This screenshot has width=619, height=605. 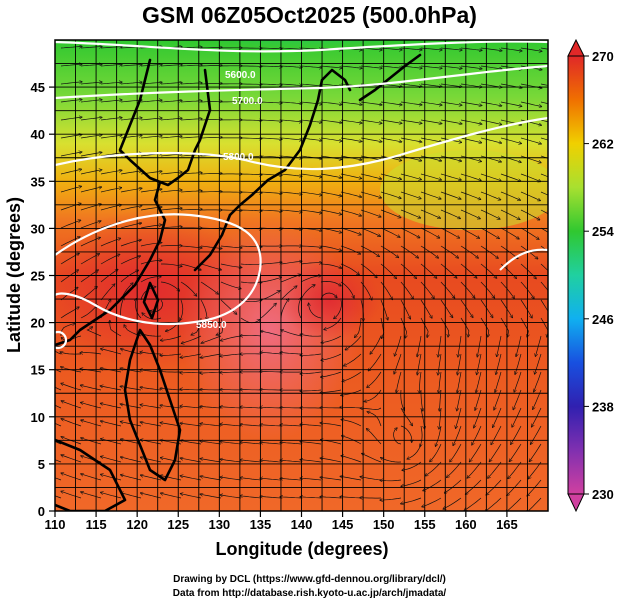 What do you see at coordinates (590, 275) in the screenshot?
I see `colorbar: 270 262 254 246 238 230` at bounding box center [590, 275].